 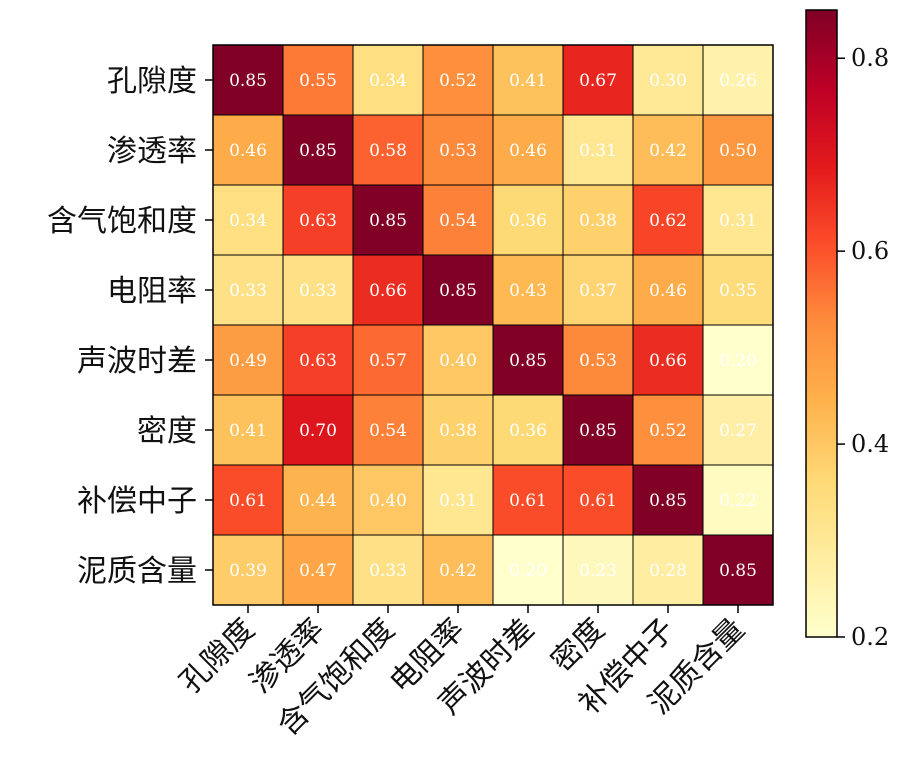 I want to click on y-tick-label: 孔隙度, so click(x=152, y=81).